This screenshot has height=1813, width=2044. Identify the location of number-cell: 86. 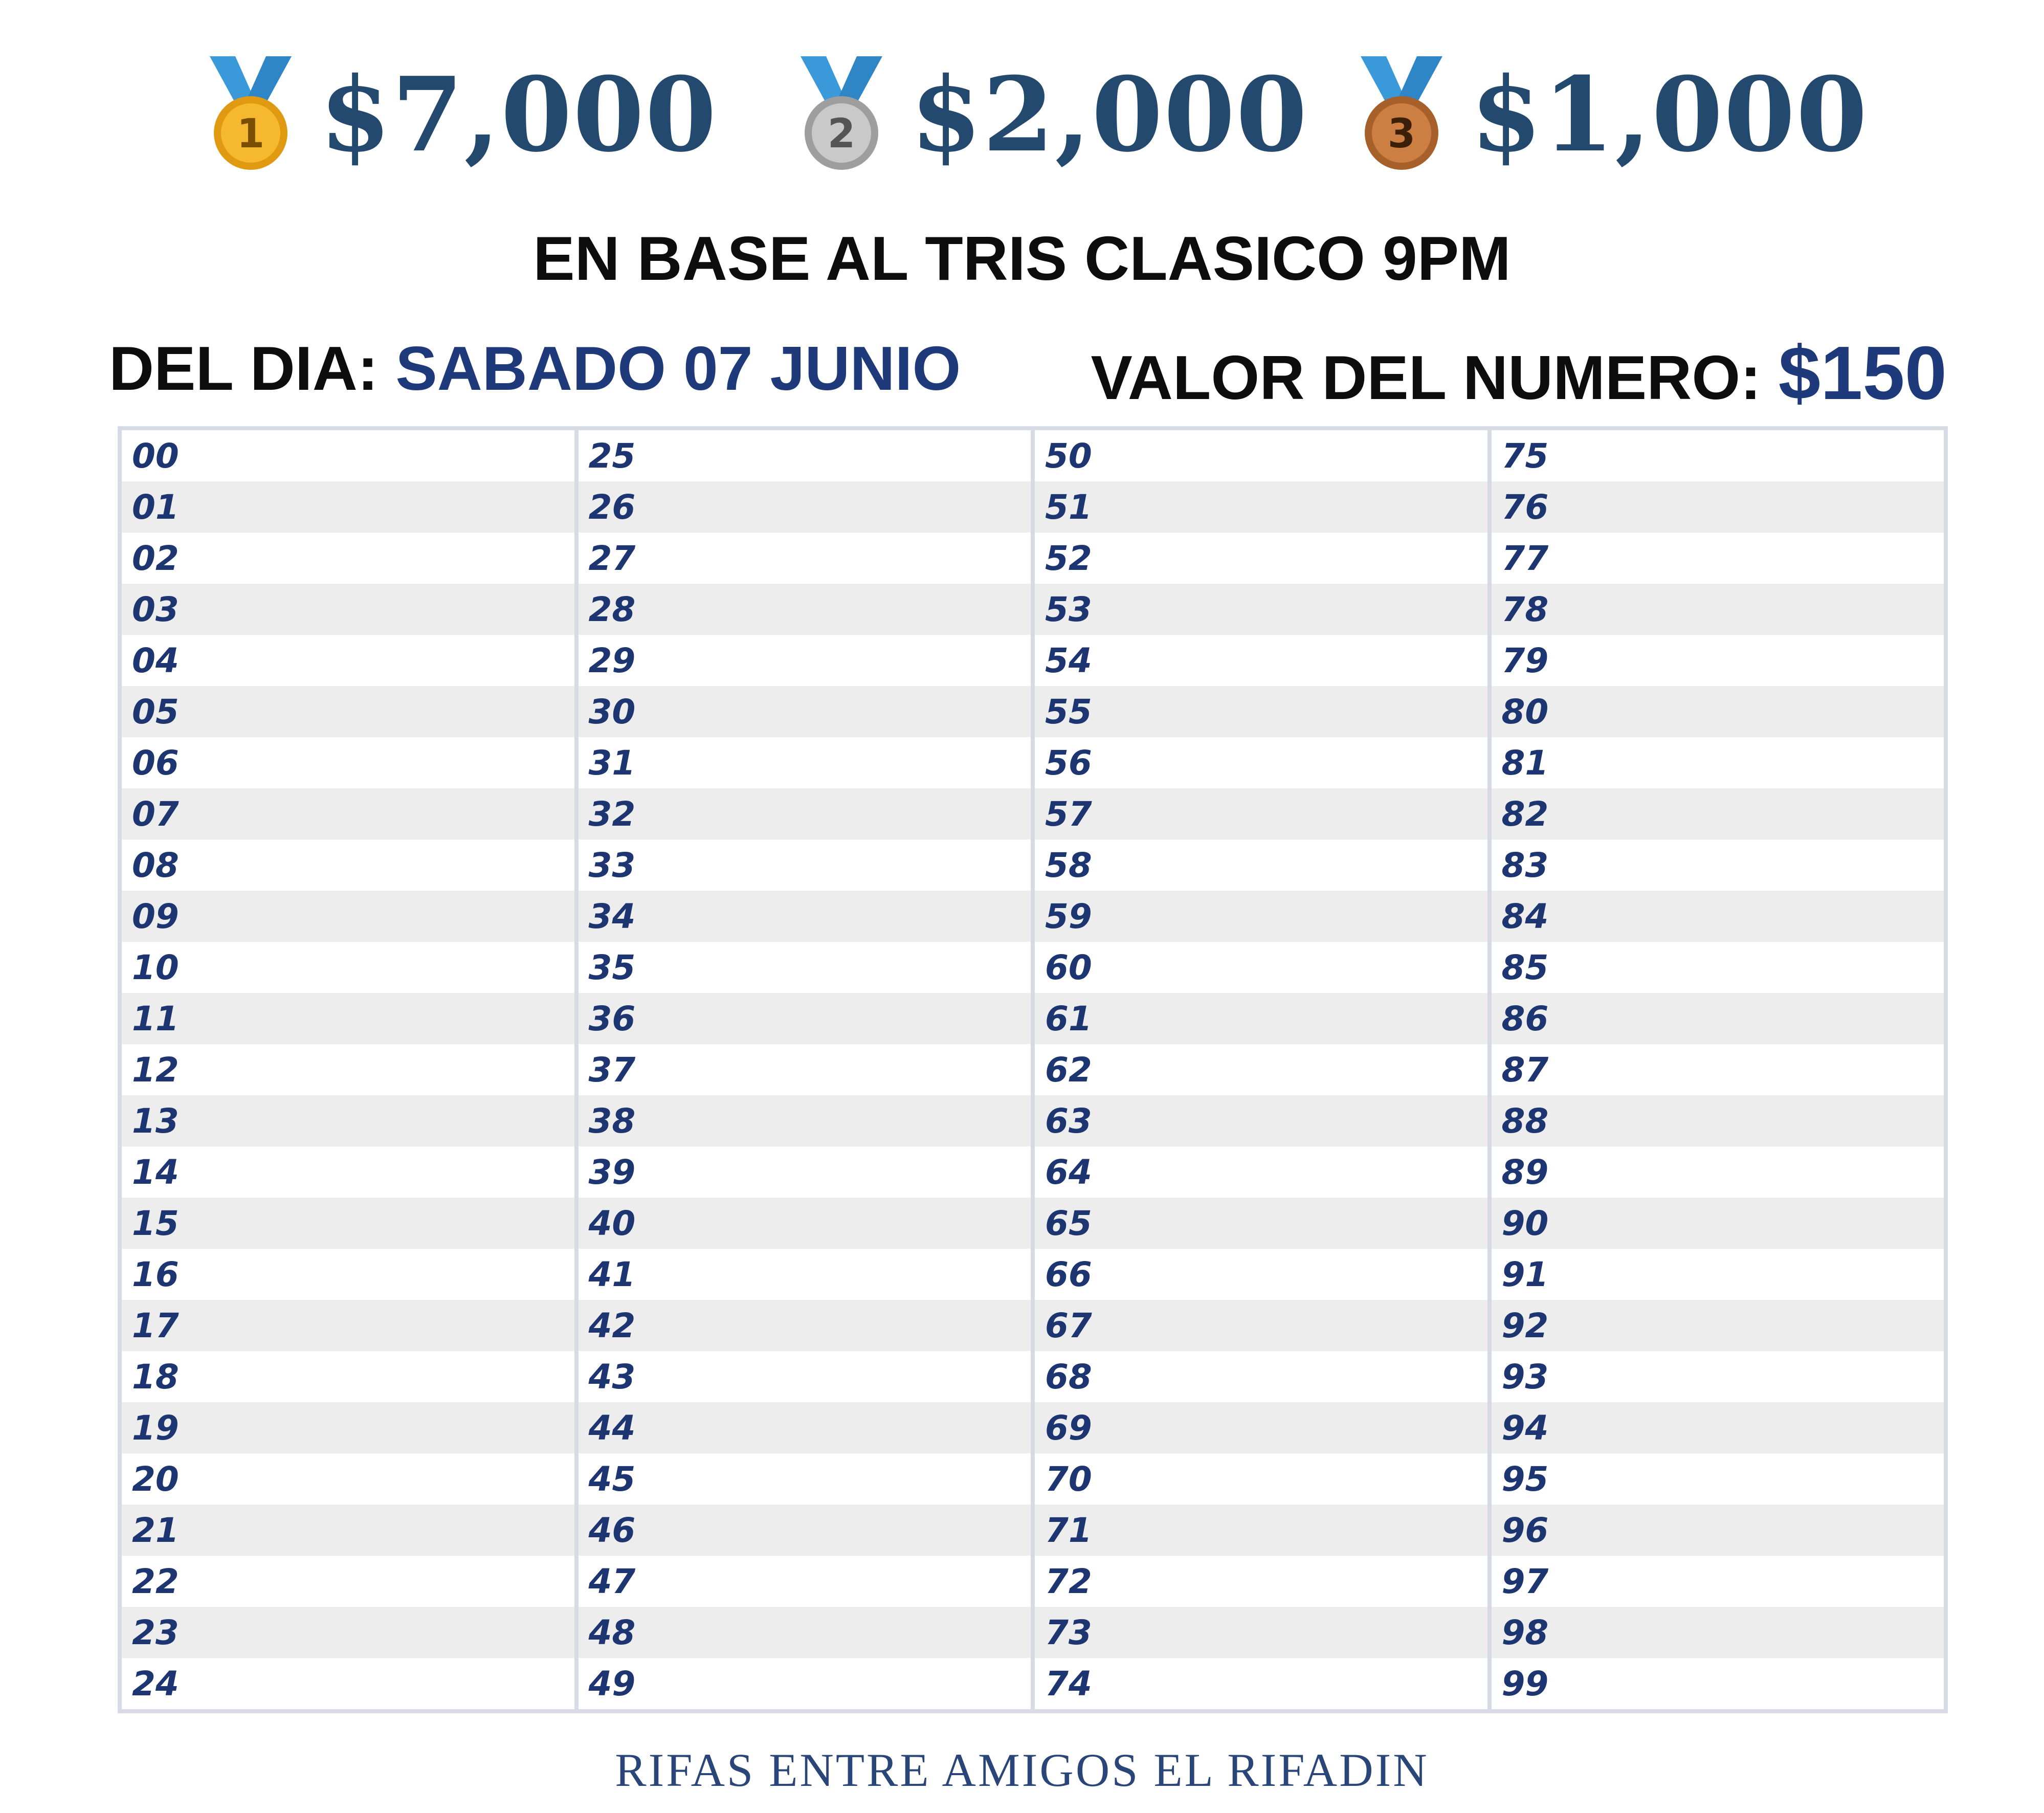
(1717, 1018).